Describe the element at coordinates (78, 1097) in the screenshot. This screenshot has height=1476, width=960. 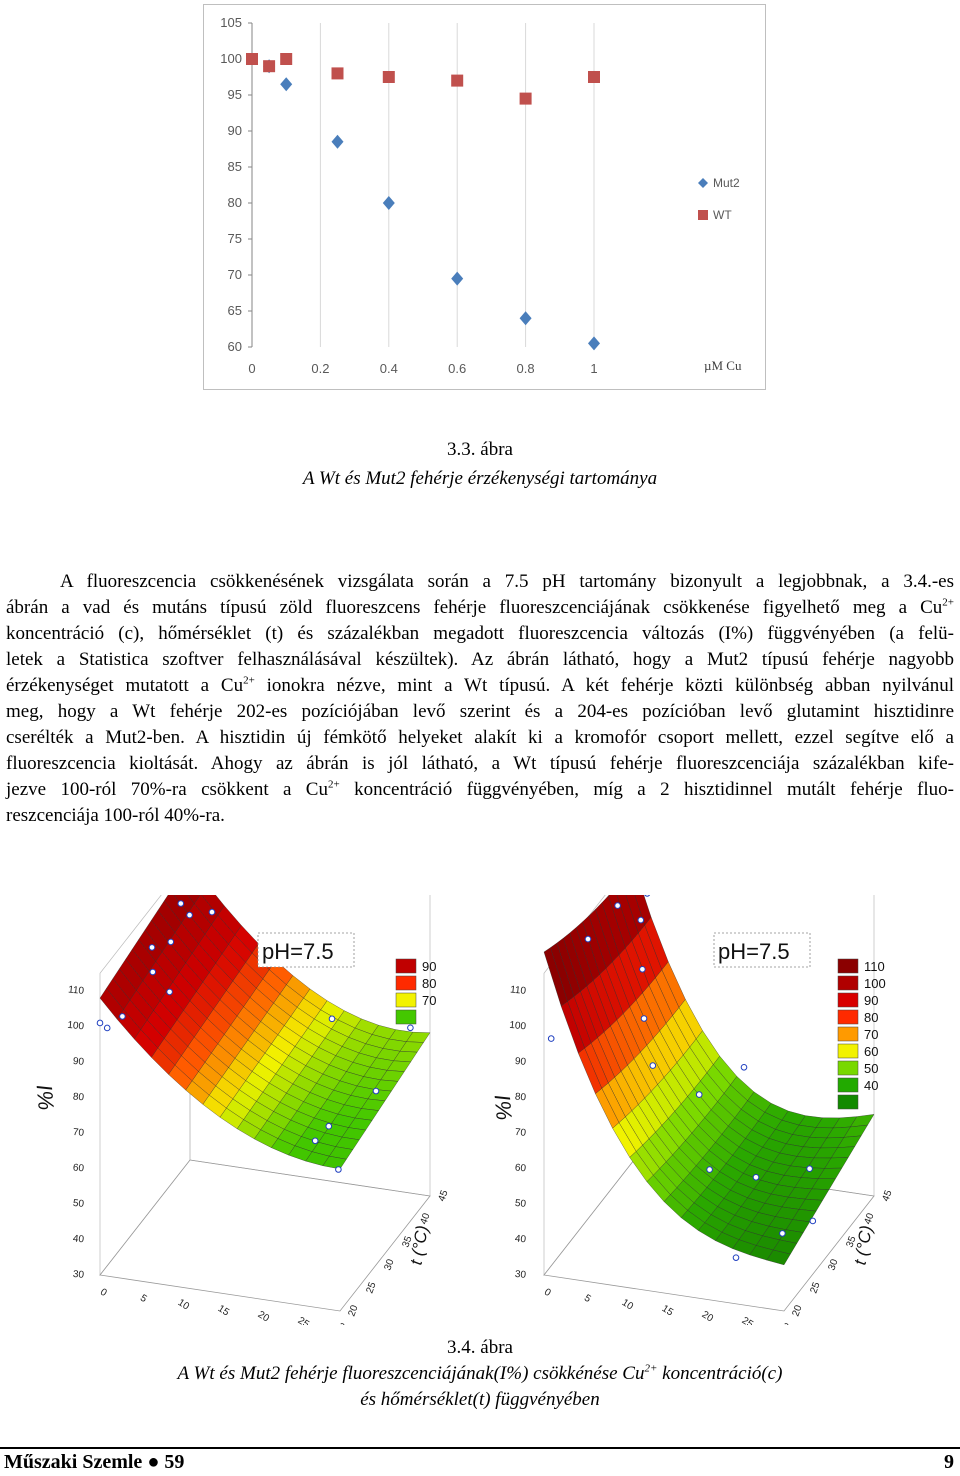
I see `z-tick-label: 80` at that location.